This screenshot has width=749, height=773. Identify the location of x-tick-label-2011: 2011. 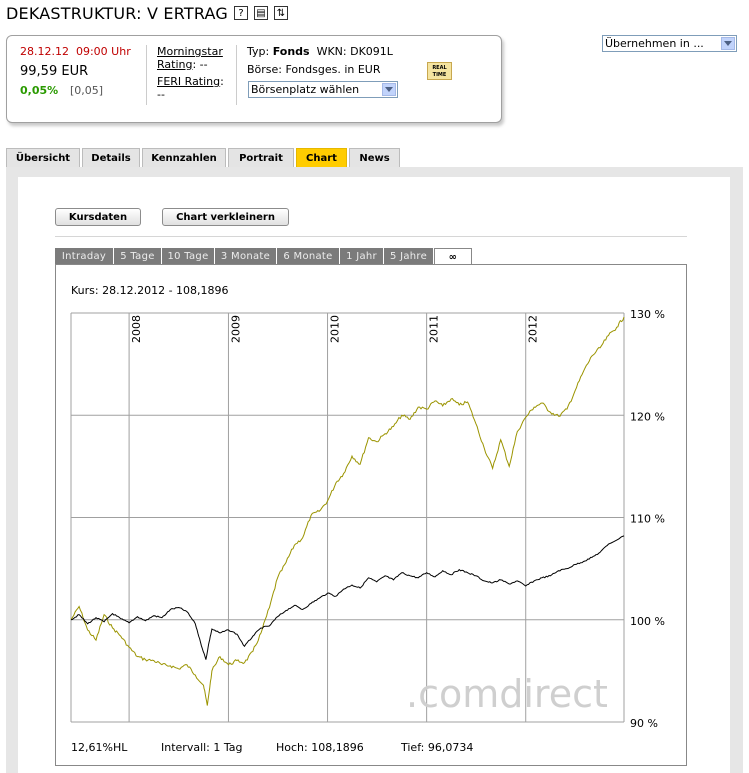
(434, 329).